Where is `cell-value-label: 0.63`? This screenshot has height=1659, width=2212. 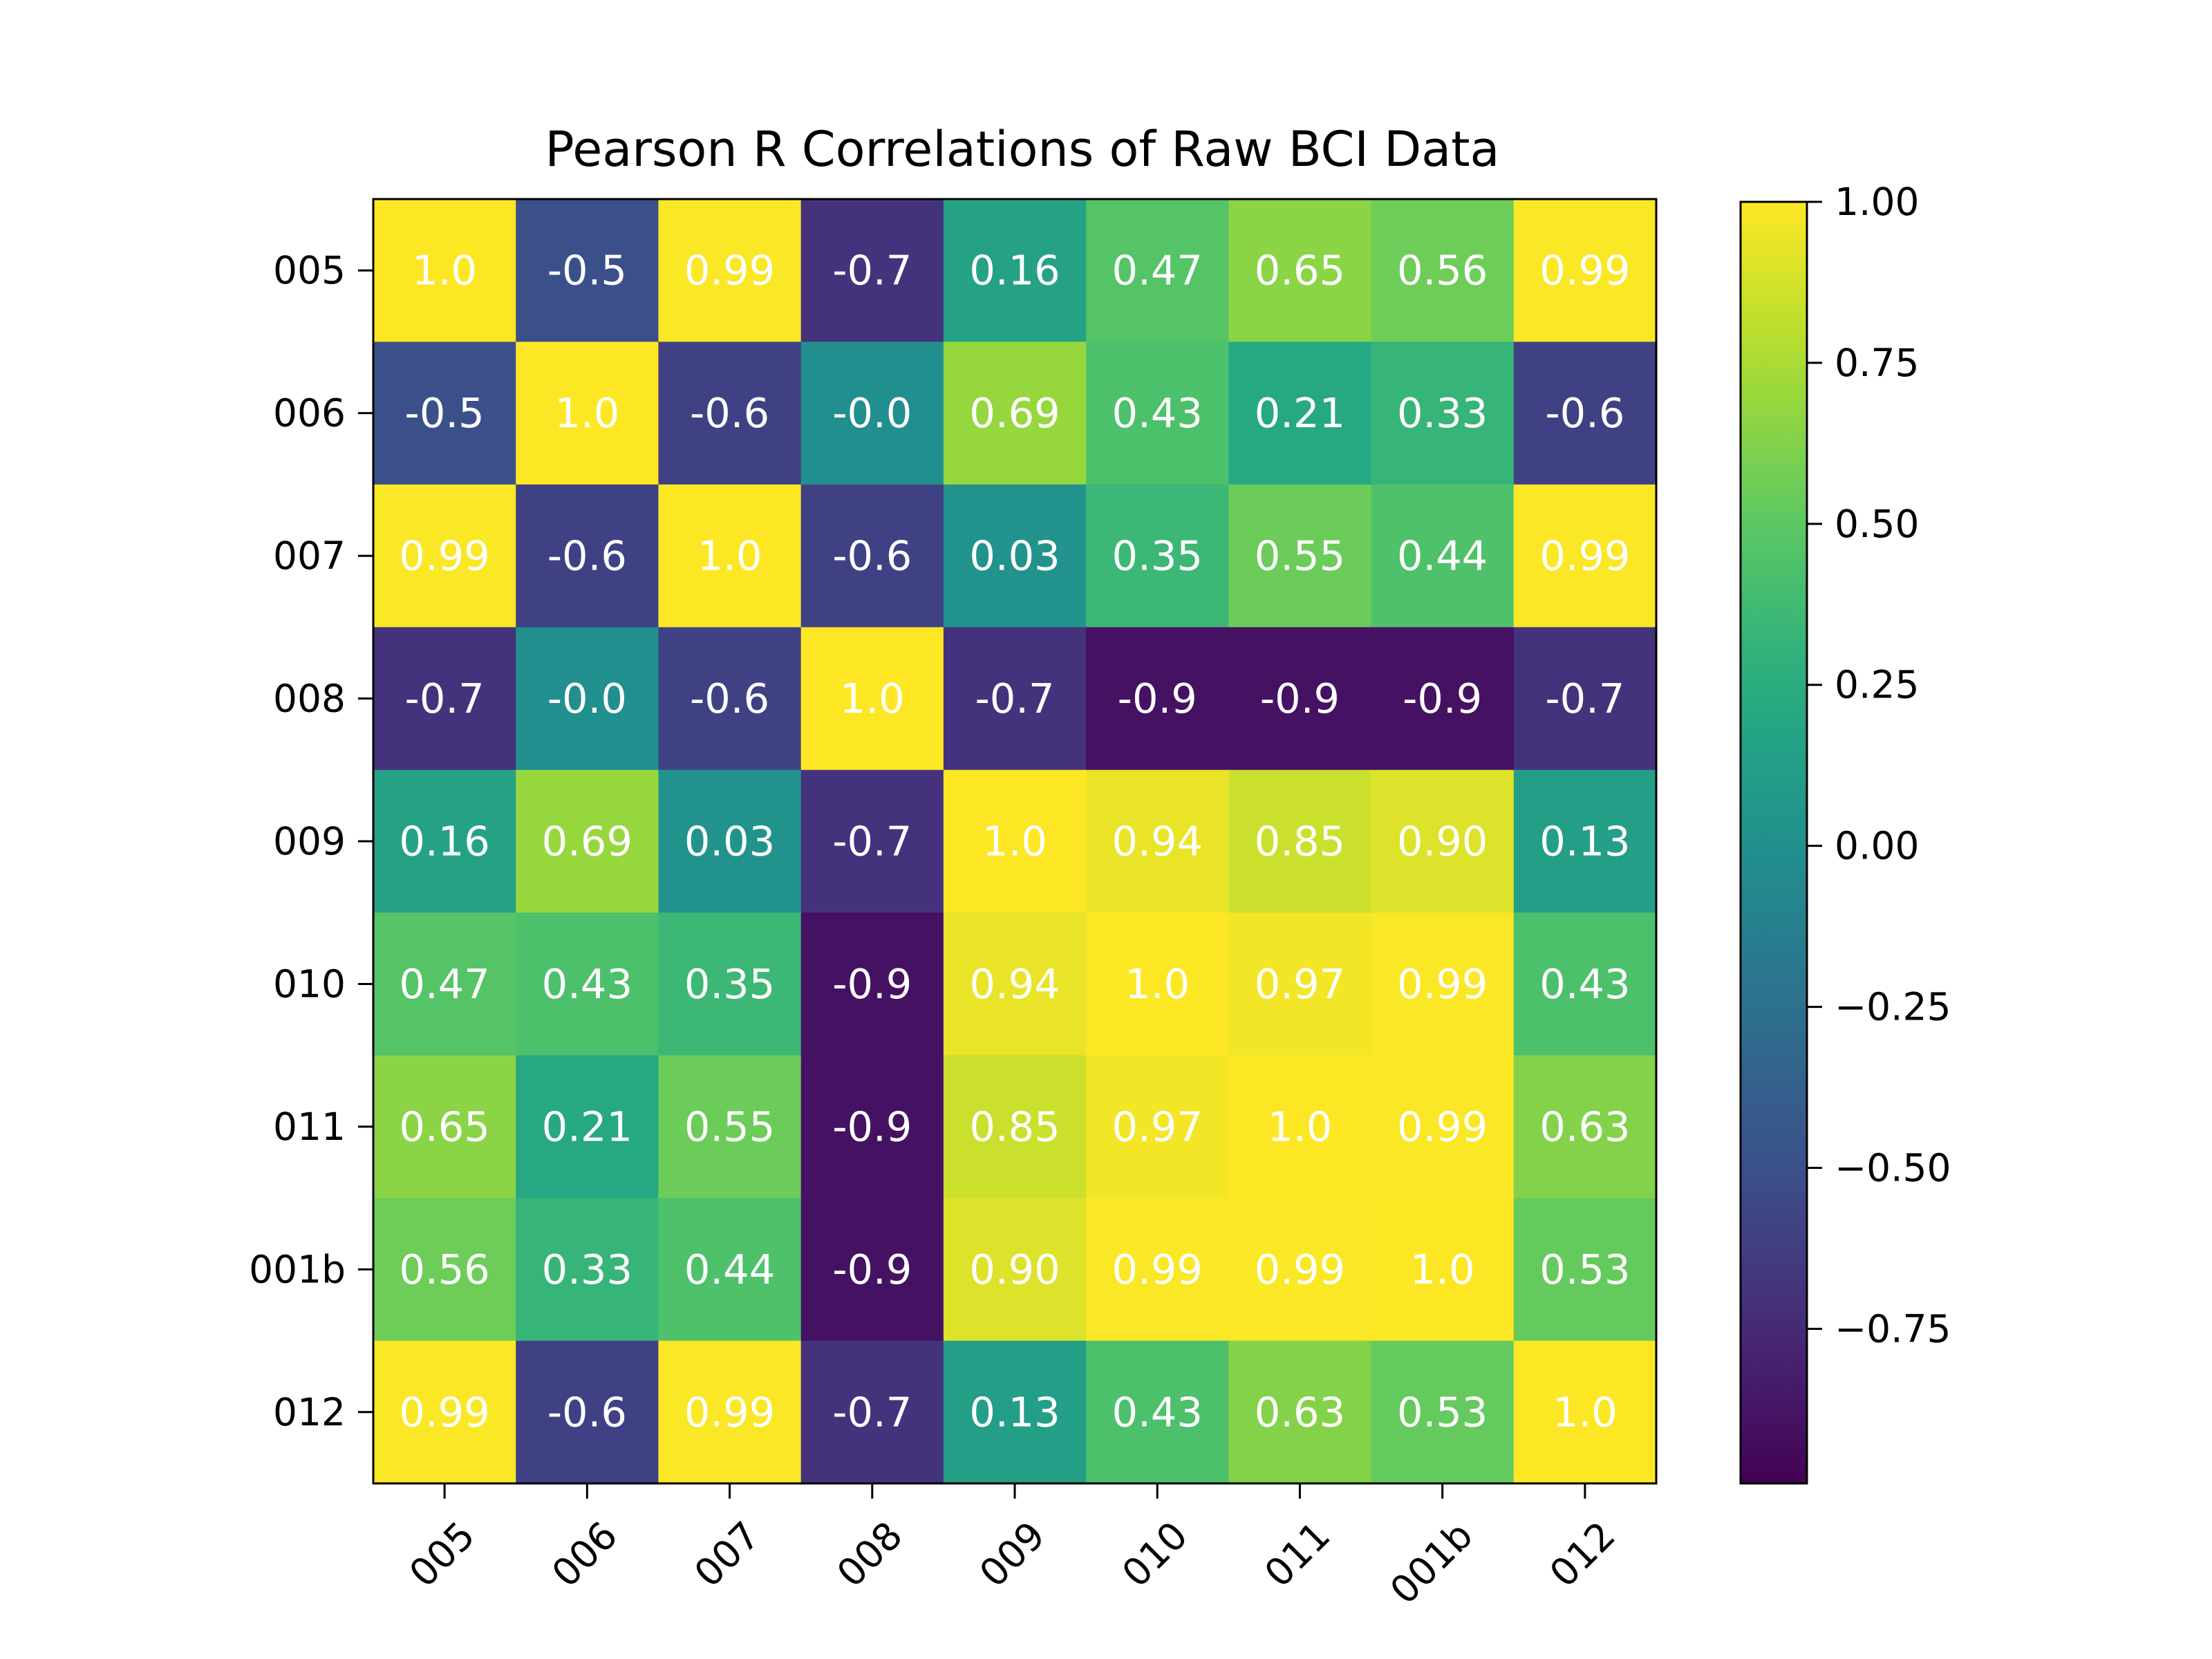
cell-value-label: 0.63 is located at coordinates (1300, 1412).